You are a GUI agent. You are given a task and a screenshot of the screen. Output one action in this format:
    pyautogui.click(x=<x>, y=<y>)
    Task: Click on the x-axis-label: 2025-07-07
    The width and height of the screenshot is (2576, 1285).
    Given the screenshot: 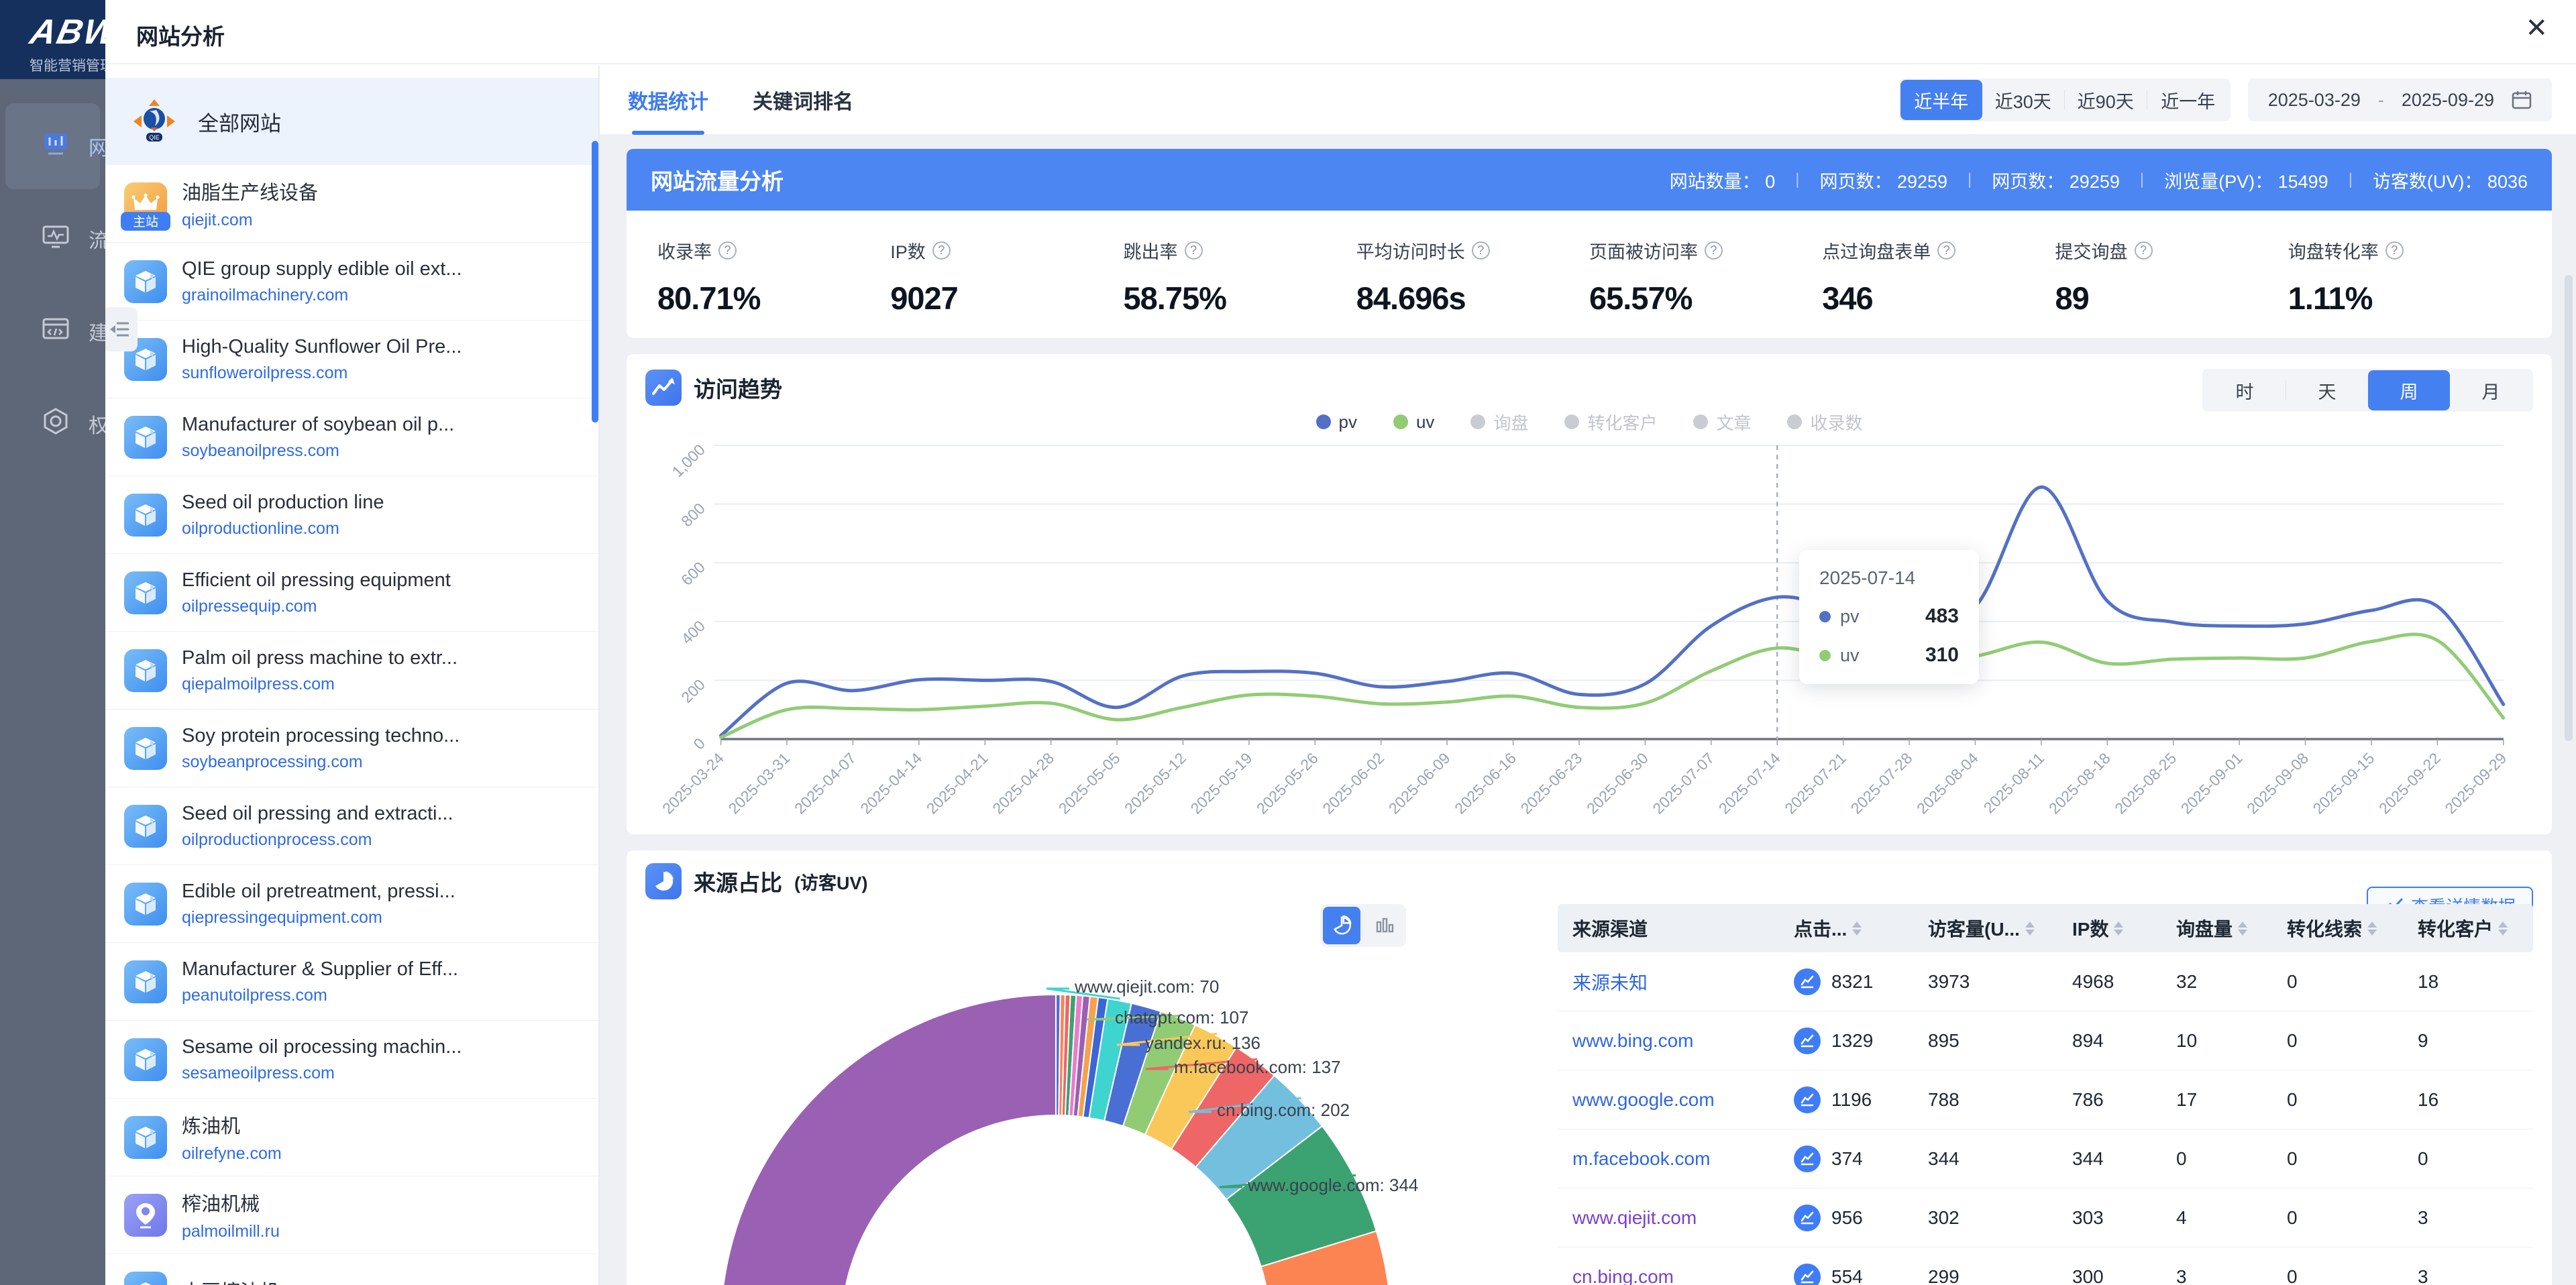 What is the action you would take?
    pyautogui.click(x=1683, y=783)
    